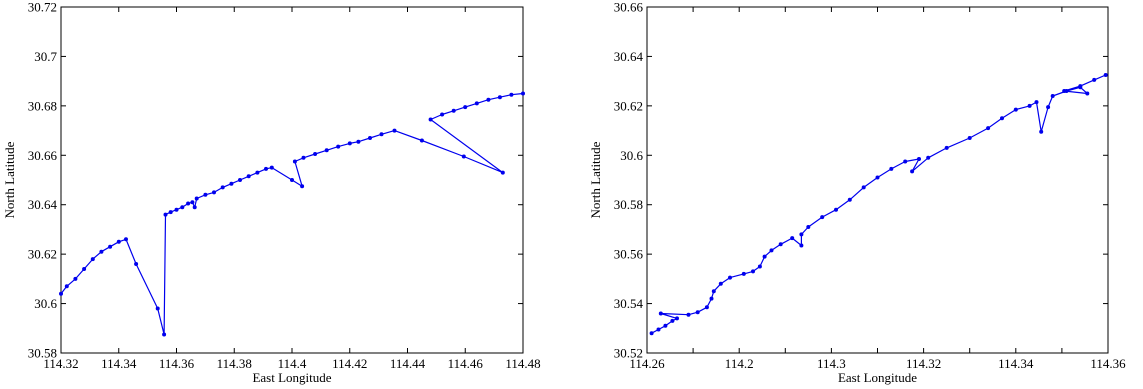  I want to click on y-tick-label: 30.52, so click(628, 353).